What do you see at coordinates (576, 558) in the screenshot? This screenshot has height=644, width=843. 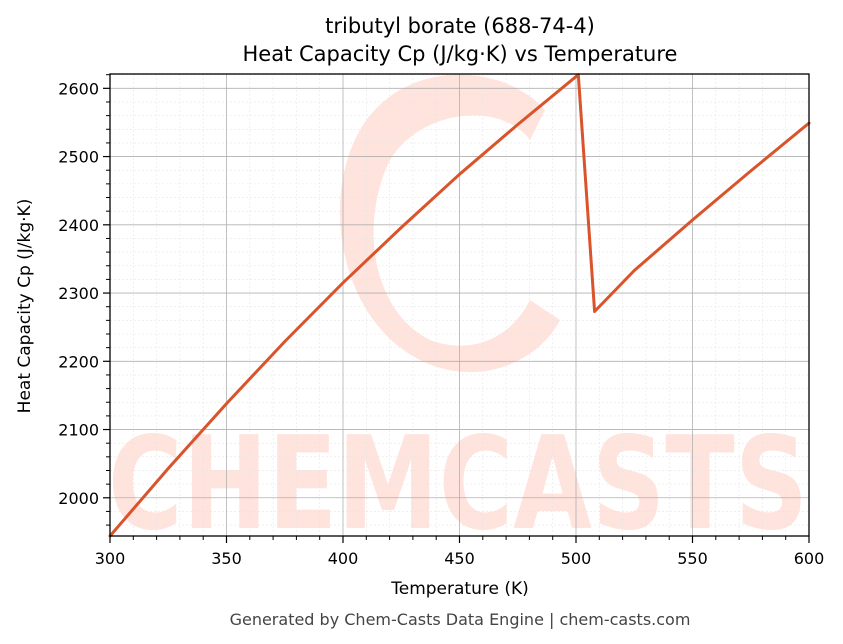 I see `x-tick-label: 500` at bounding box center [576, 558].